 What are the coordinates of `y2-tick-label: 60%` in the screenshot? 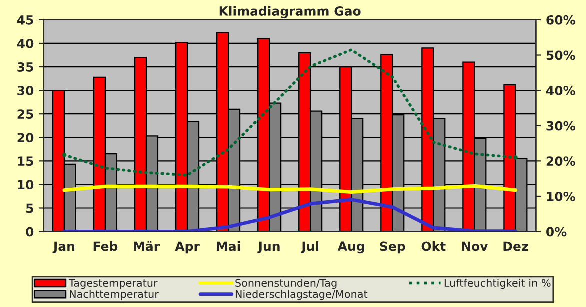 It's located at (561, 20).